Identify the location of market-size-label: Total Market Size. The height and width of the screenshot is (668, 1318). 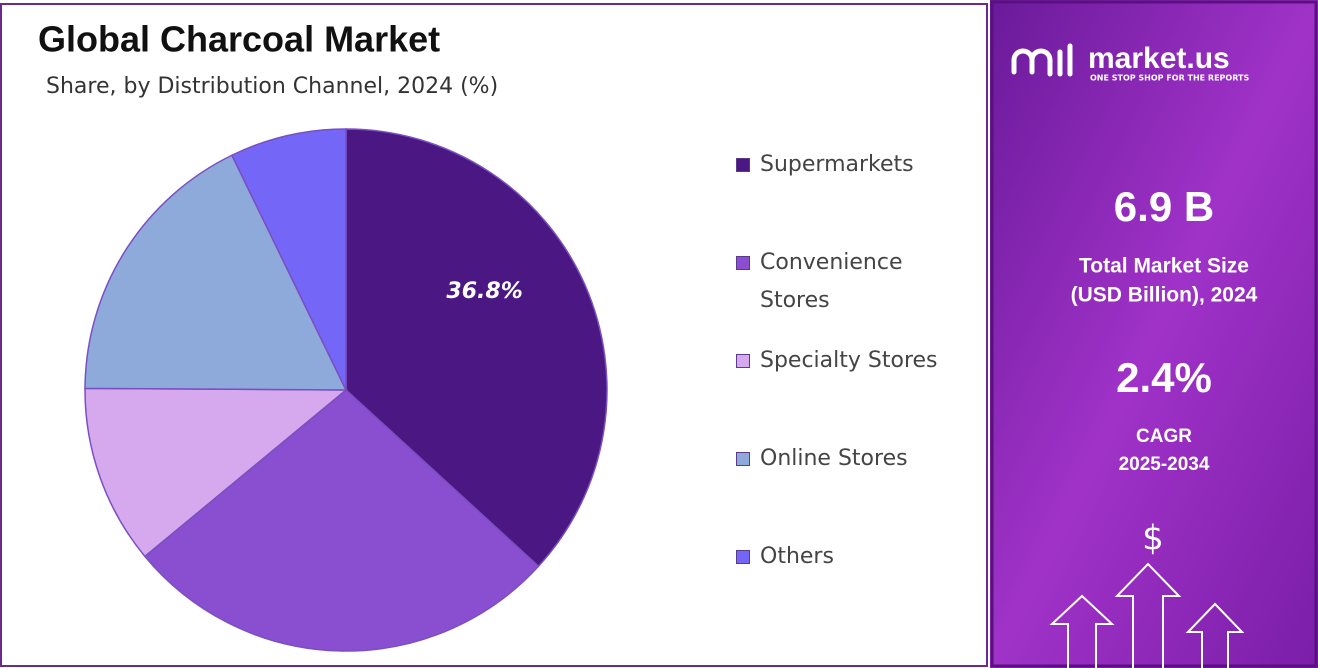
(1164, 266).